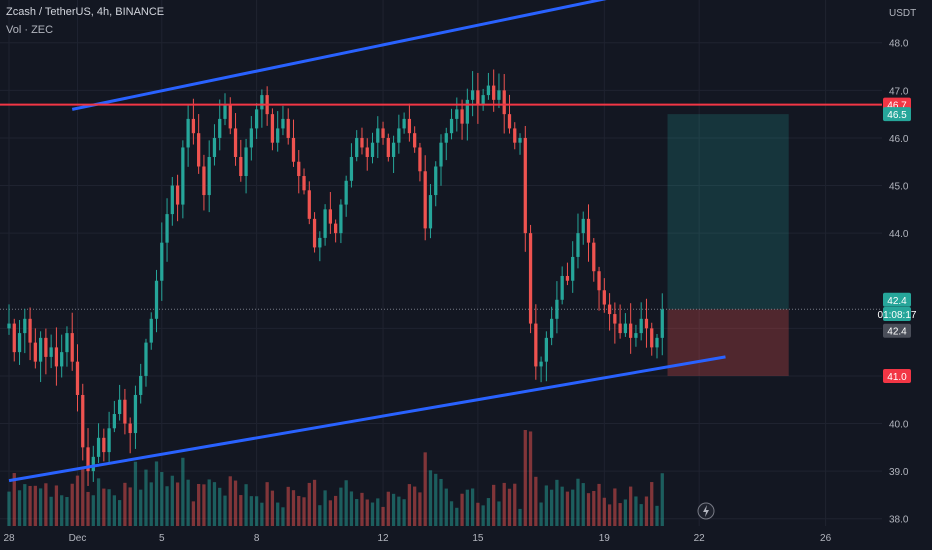  I want to click on currency-label: USDT, so click(902, 13).